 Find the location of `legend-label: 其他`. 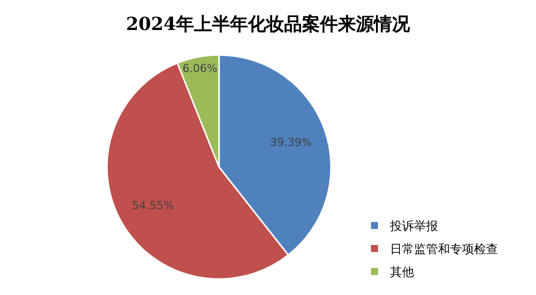

legend-label: 其他 is located at coordinates (402, 272).